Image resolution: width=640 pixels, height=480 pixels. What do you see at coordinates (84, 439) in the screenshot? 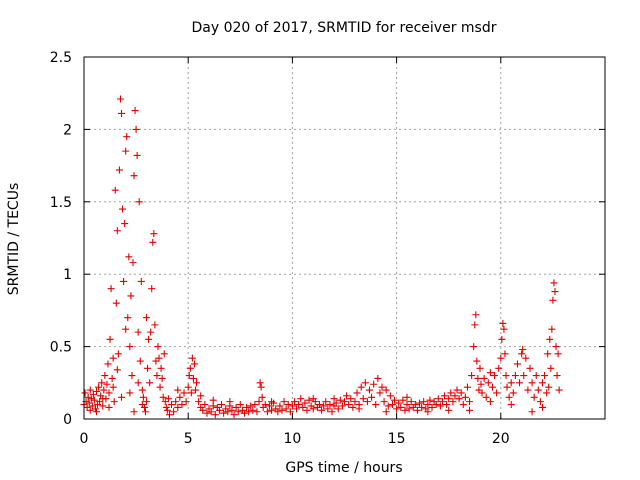
I see `x-tick-label: 0` at bounding box center [84, 439].